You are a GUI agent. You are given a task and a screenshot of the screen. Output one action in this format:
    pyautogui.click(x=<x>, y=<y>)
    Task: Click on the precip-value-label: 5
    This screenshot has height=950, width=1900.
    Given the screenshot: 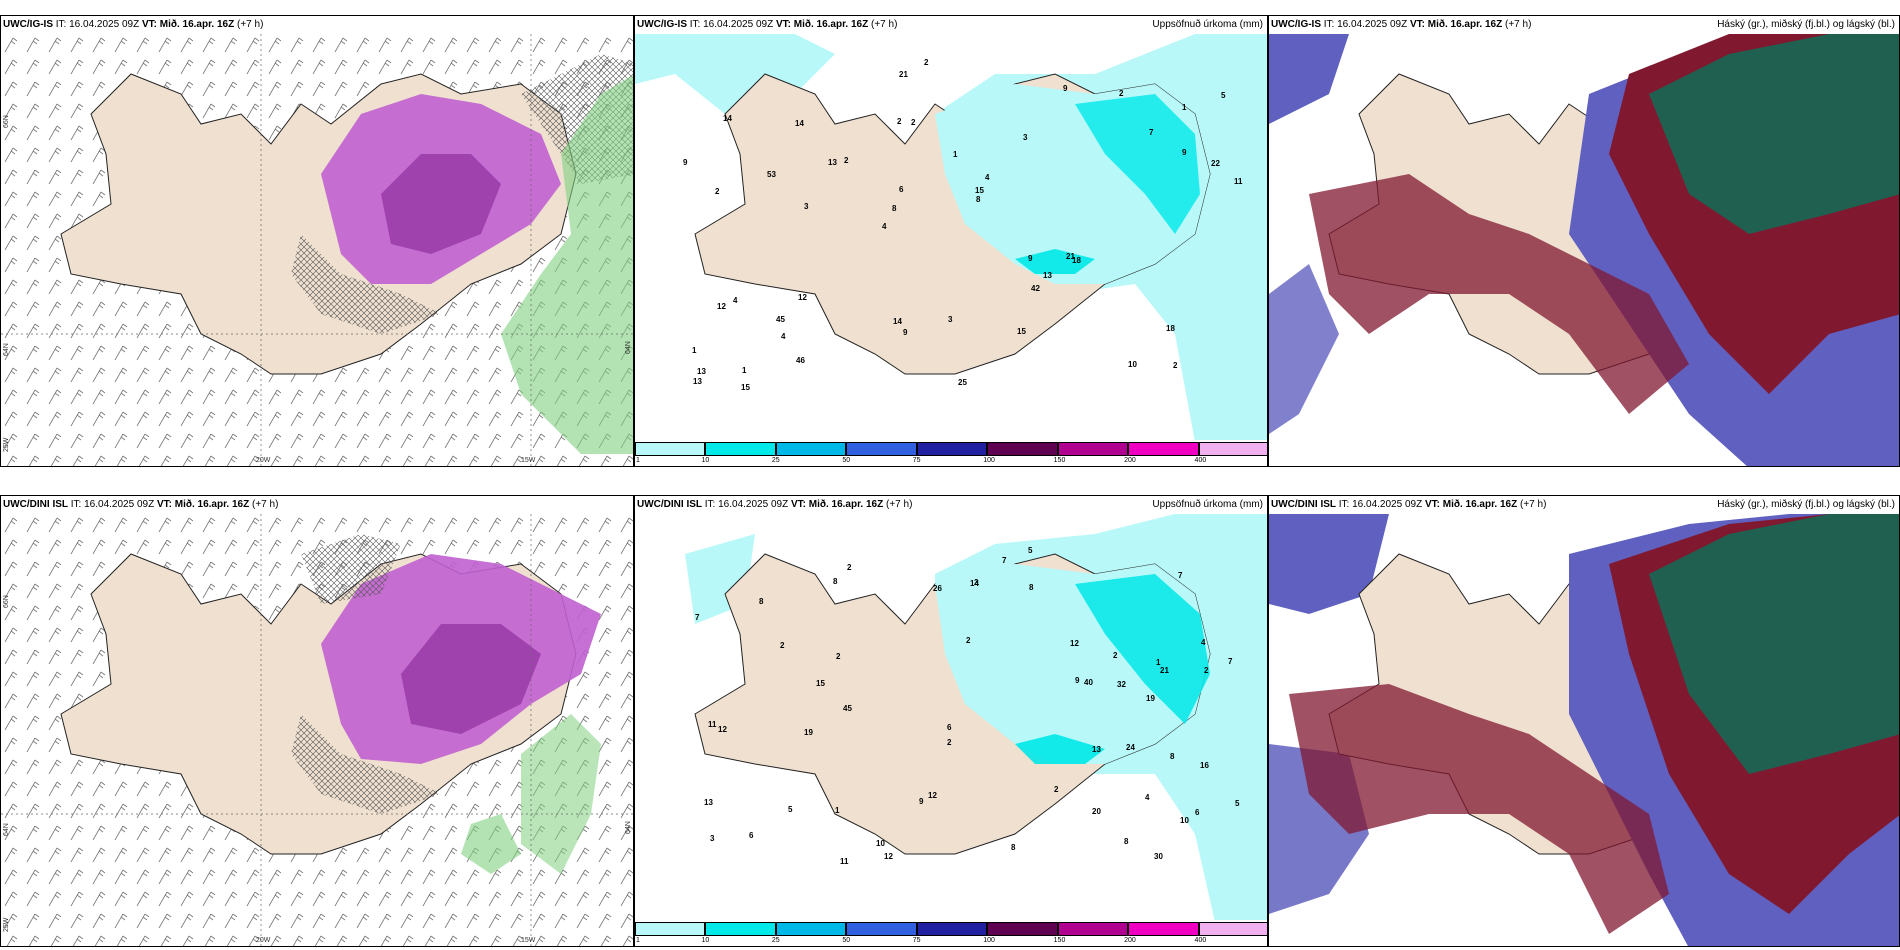 What is the action you would take?
    pyautogui.click(x=1030, y=550)
    